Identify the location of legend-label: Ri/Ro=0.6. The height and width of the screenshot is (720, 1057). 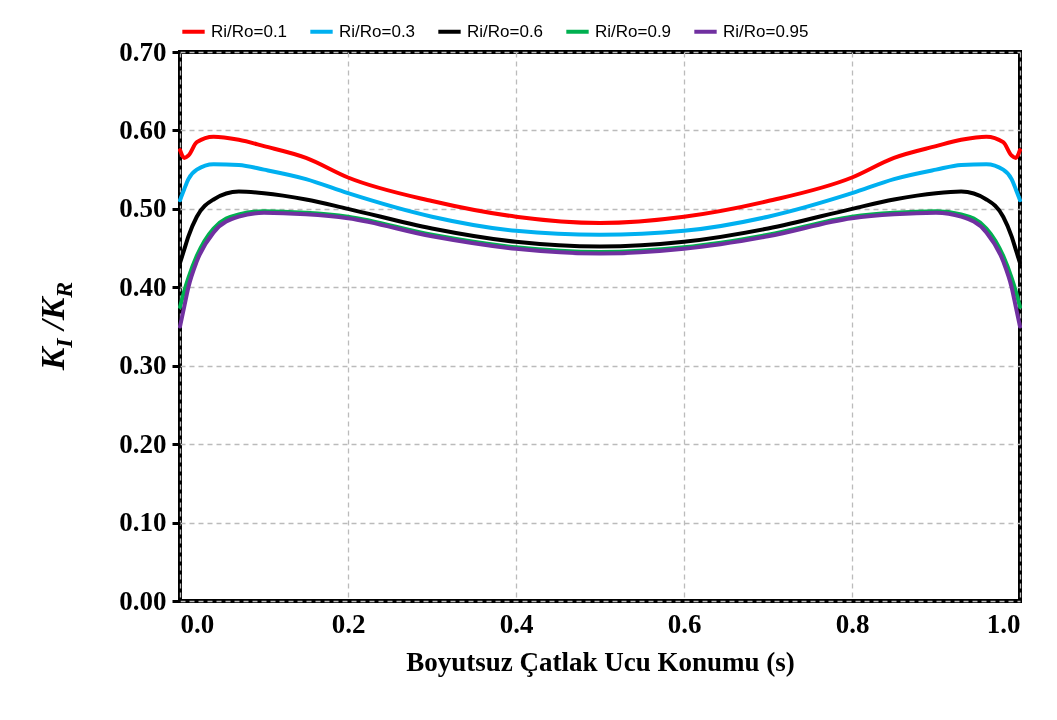
(505, 31).